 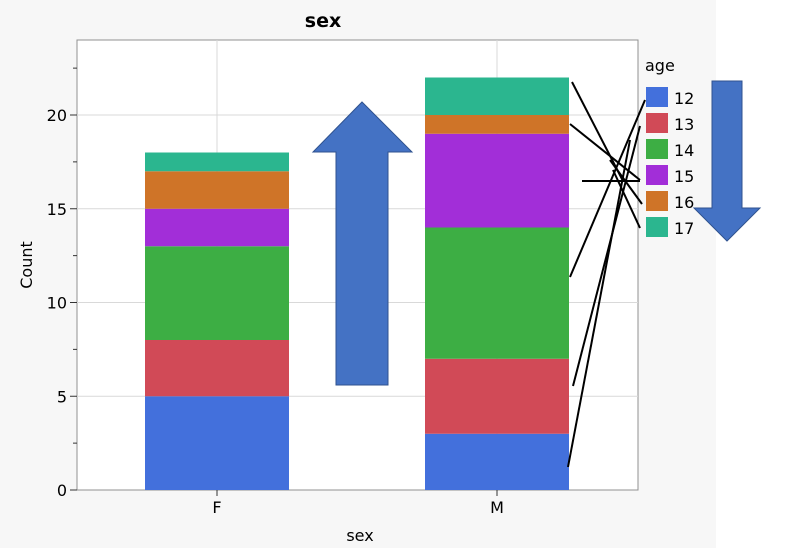 What do you see at coordinates (606, 274) in the screenshot?
I see `annotation-lines` at bounding box center [606, 274].